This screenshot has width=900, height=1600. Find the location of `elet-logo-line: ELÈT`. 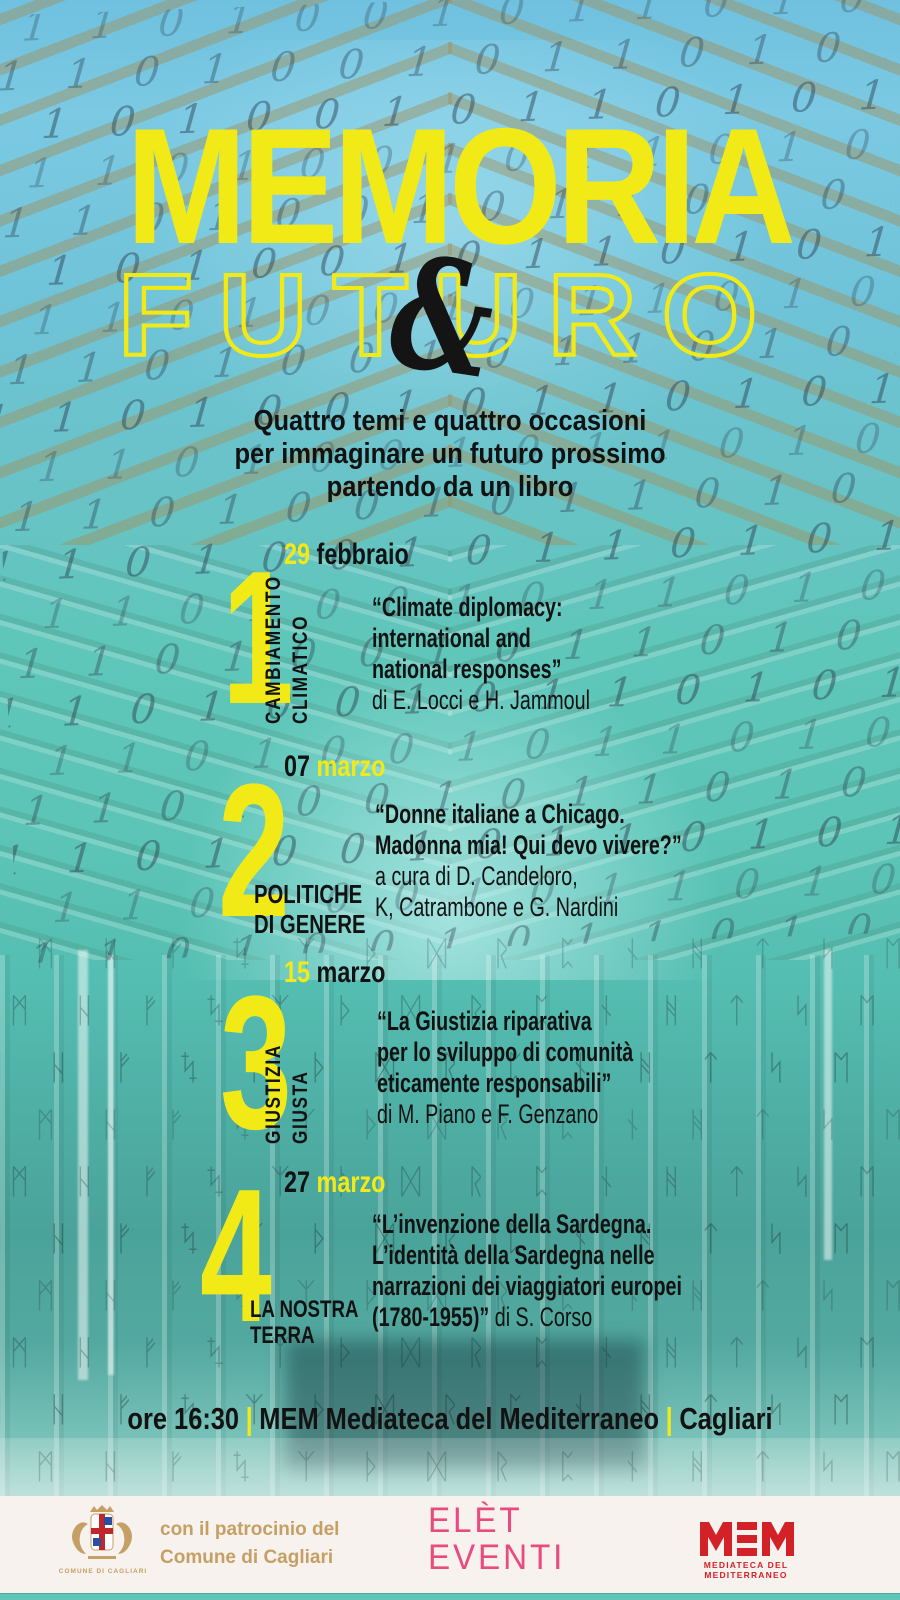

elet-logo-line: ELÈT is located at coordinates (475, 1520).